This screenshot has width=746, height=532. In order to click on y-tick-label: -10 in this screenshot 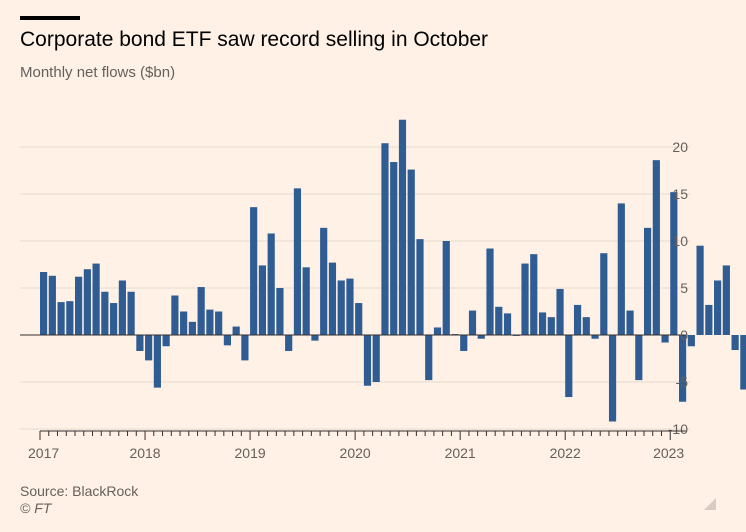, I will do `click(678, 429)`.